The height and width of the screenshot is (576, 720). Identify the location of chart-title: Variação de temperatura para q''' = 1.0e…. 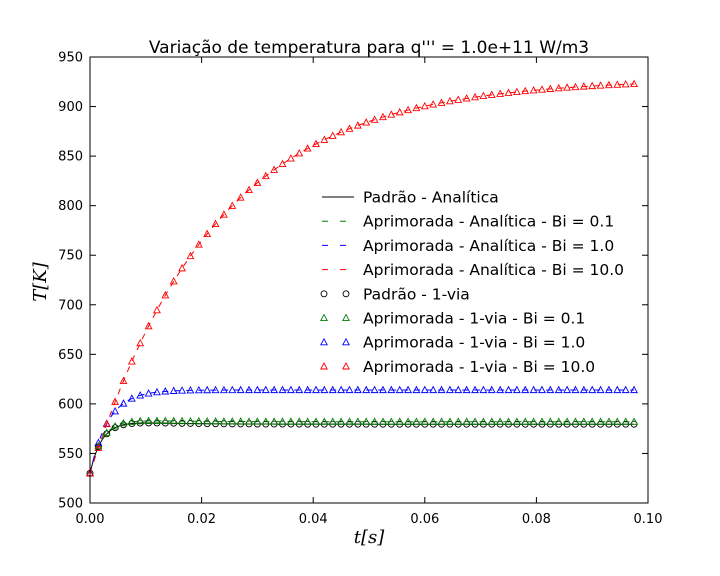
(369, 48).